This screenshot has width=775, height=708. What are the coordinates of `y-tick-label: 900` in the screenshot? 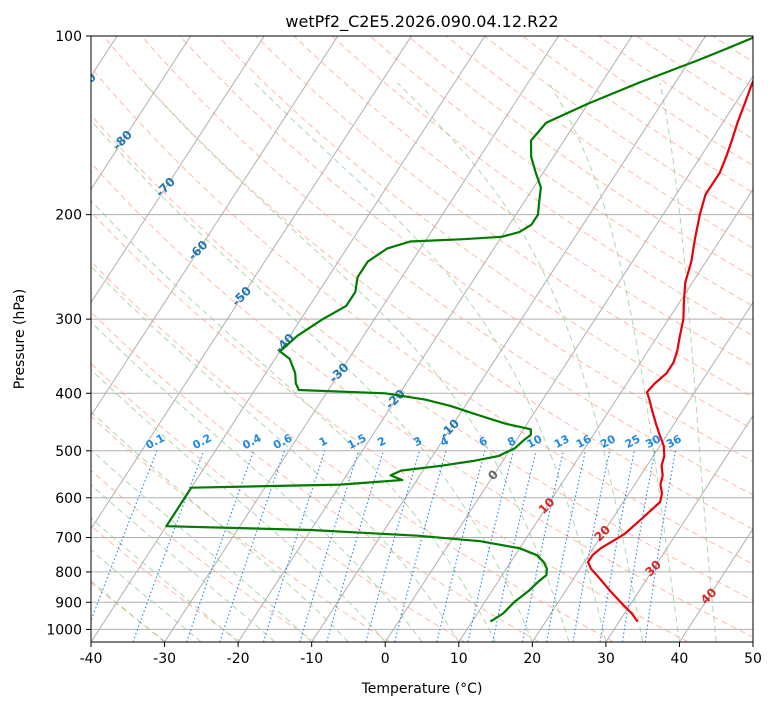 It's located at (68, 603).